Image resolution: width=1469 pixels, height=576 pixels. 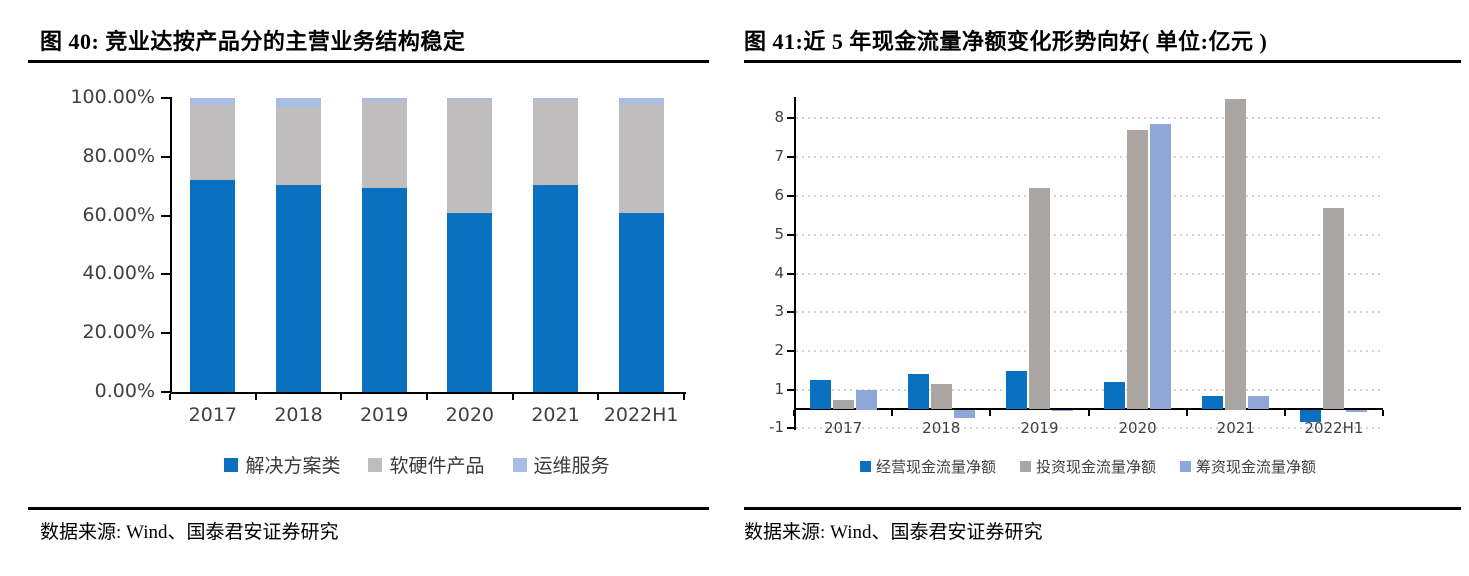 I want to click on y-axis-tick-label: 3, so click(x=779, y=311).